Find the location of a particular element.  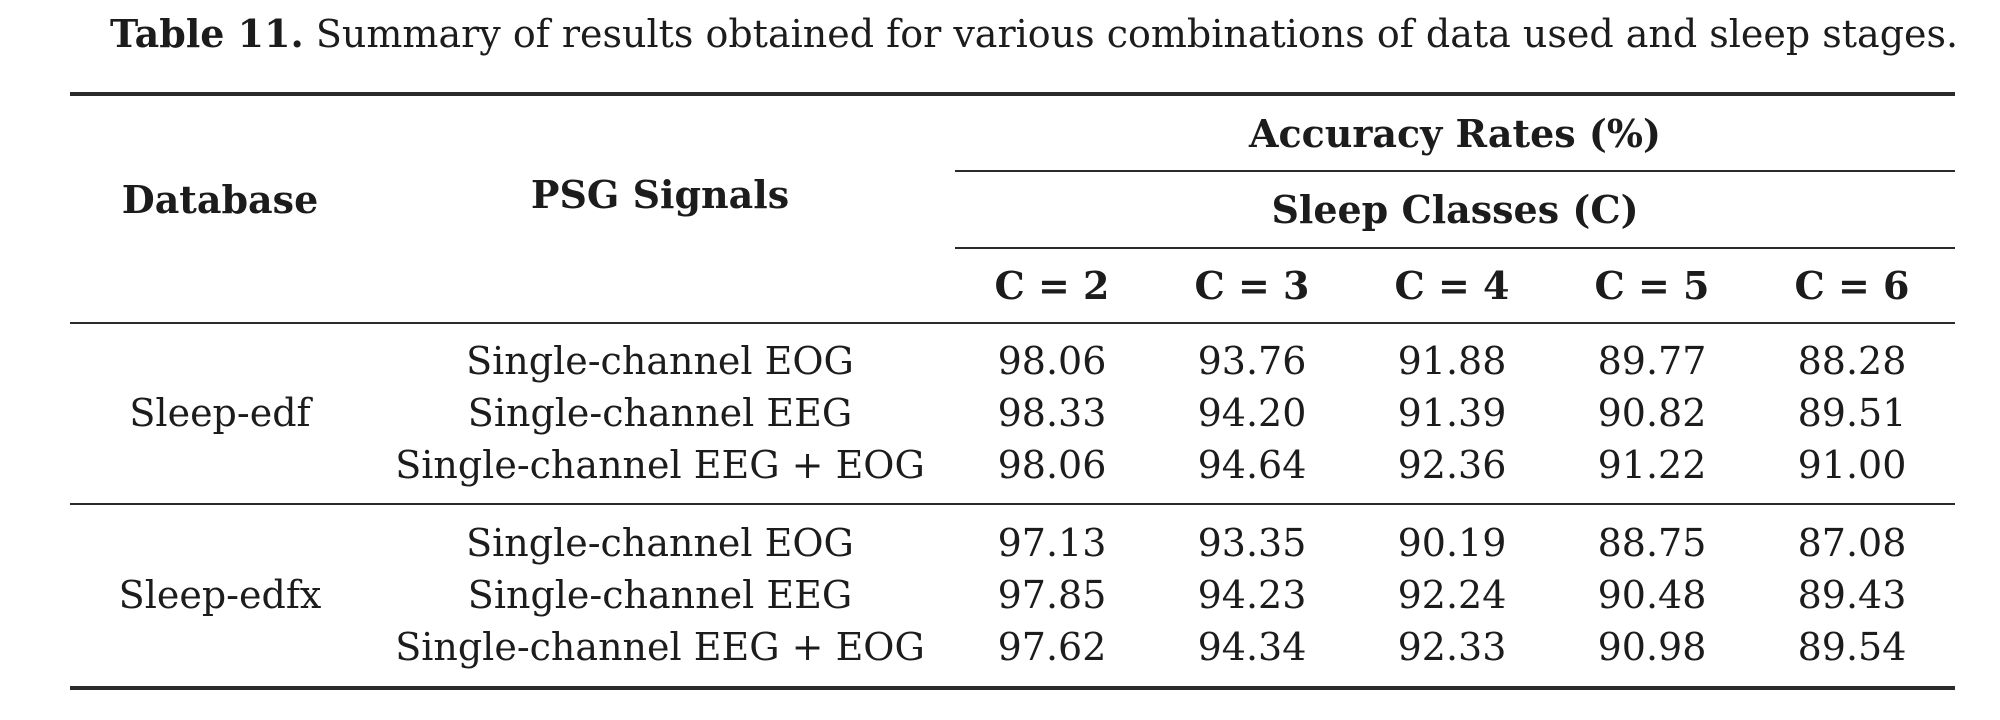

database-cell: Sleep-edfx is located at coordinates (220, 595).